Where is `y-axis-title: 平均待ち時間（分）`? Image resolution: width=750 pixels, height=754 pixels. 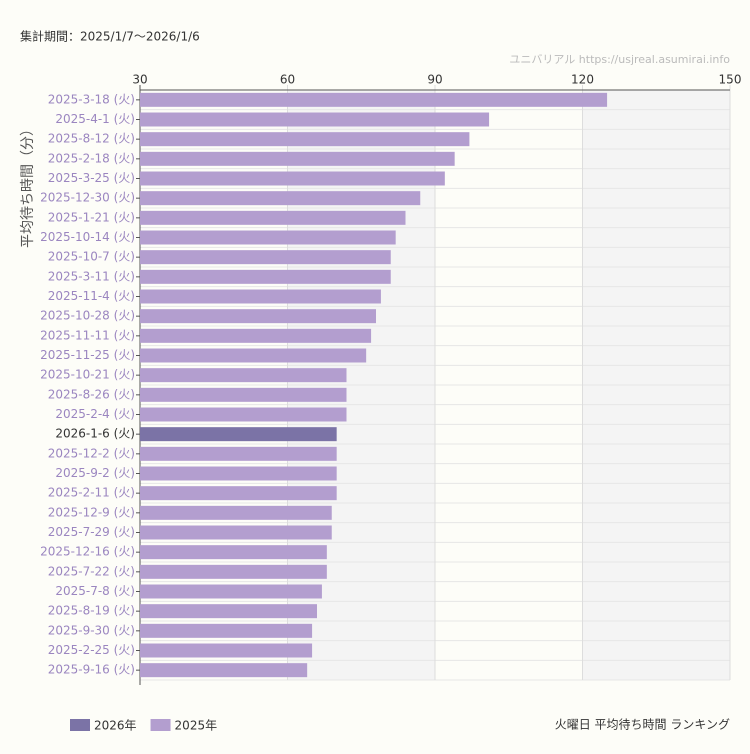 y-axis-title: 平均待ち時間（分） is located at coordinates (28, 185).